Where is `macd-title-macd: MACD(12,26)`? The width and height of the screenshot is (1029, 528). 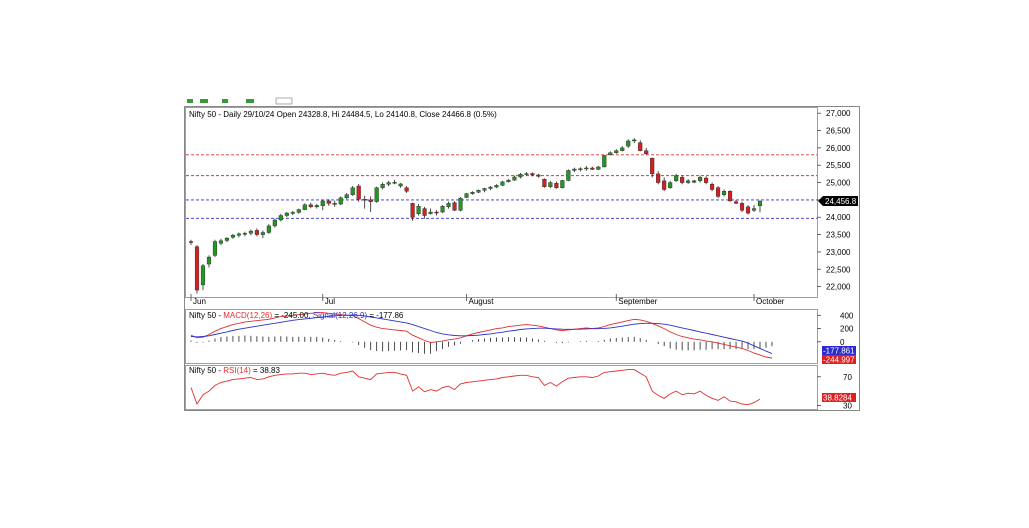
macd-title-macd: MACD(12,26) is located at coordinates (247, 315).